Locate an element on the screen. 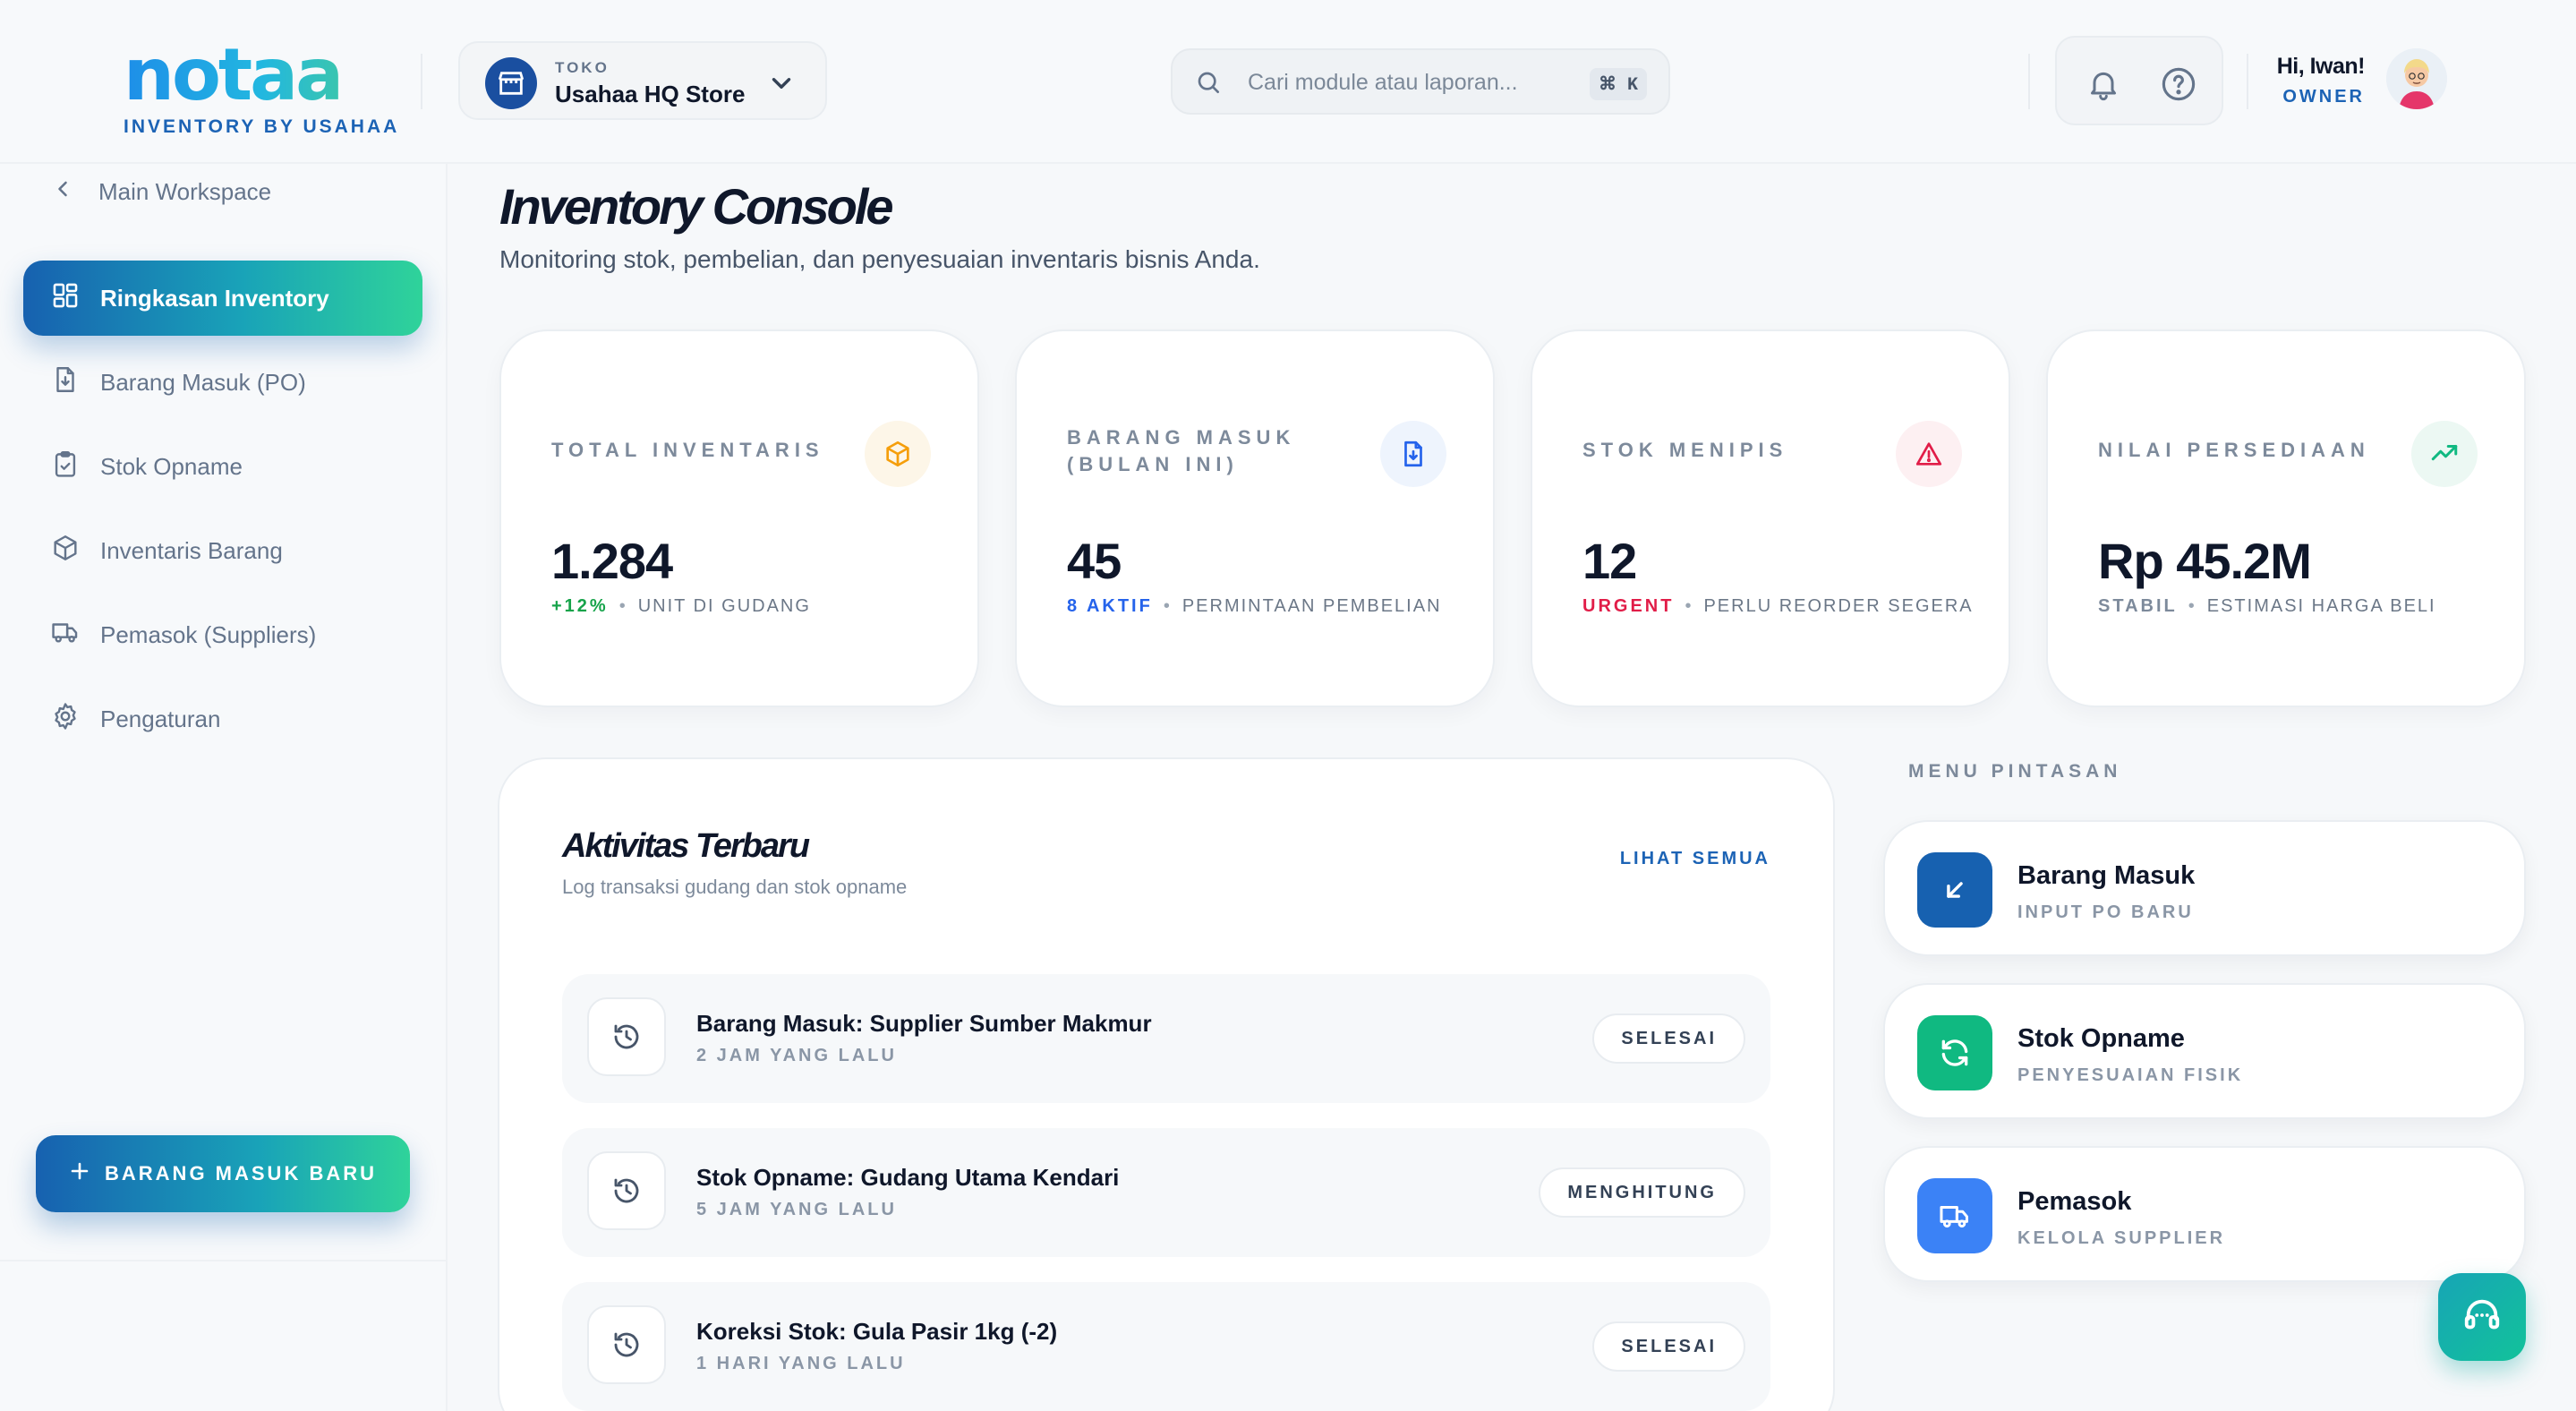 This screenshot has height=1411, width=2576. search-input is located at coordinates (1409, 82).